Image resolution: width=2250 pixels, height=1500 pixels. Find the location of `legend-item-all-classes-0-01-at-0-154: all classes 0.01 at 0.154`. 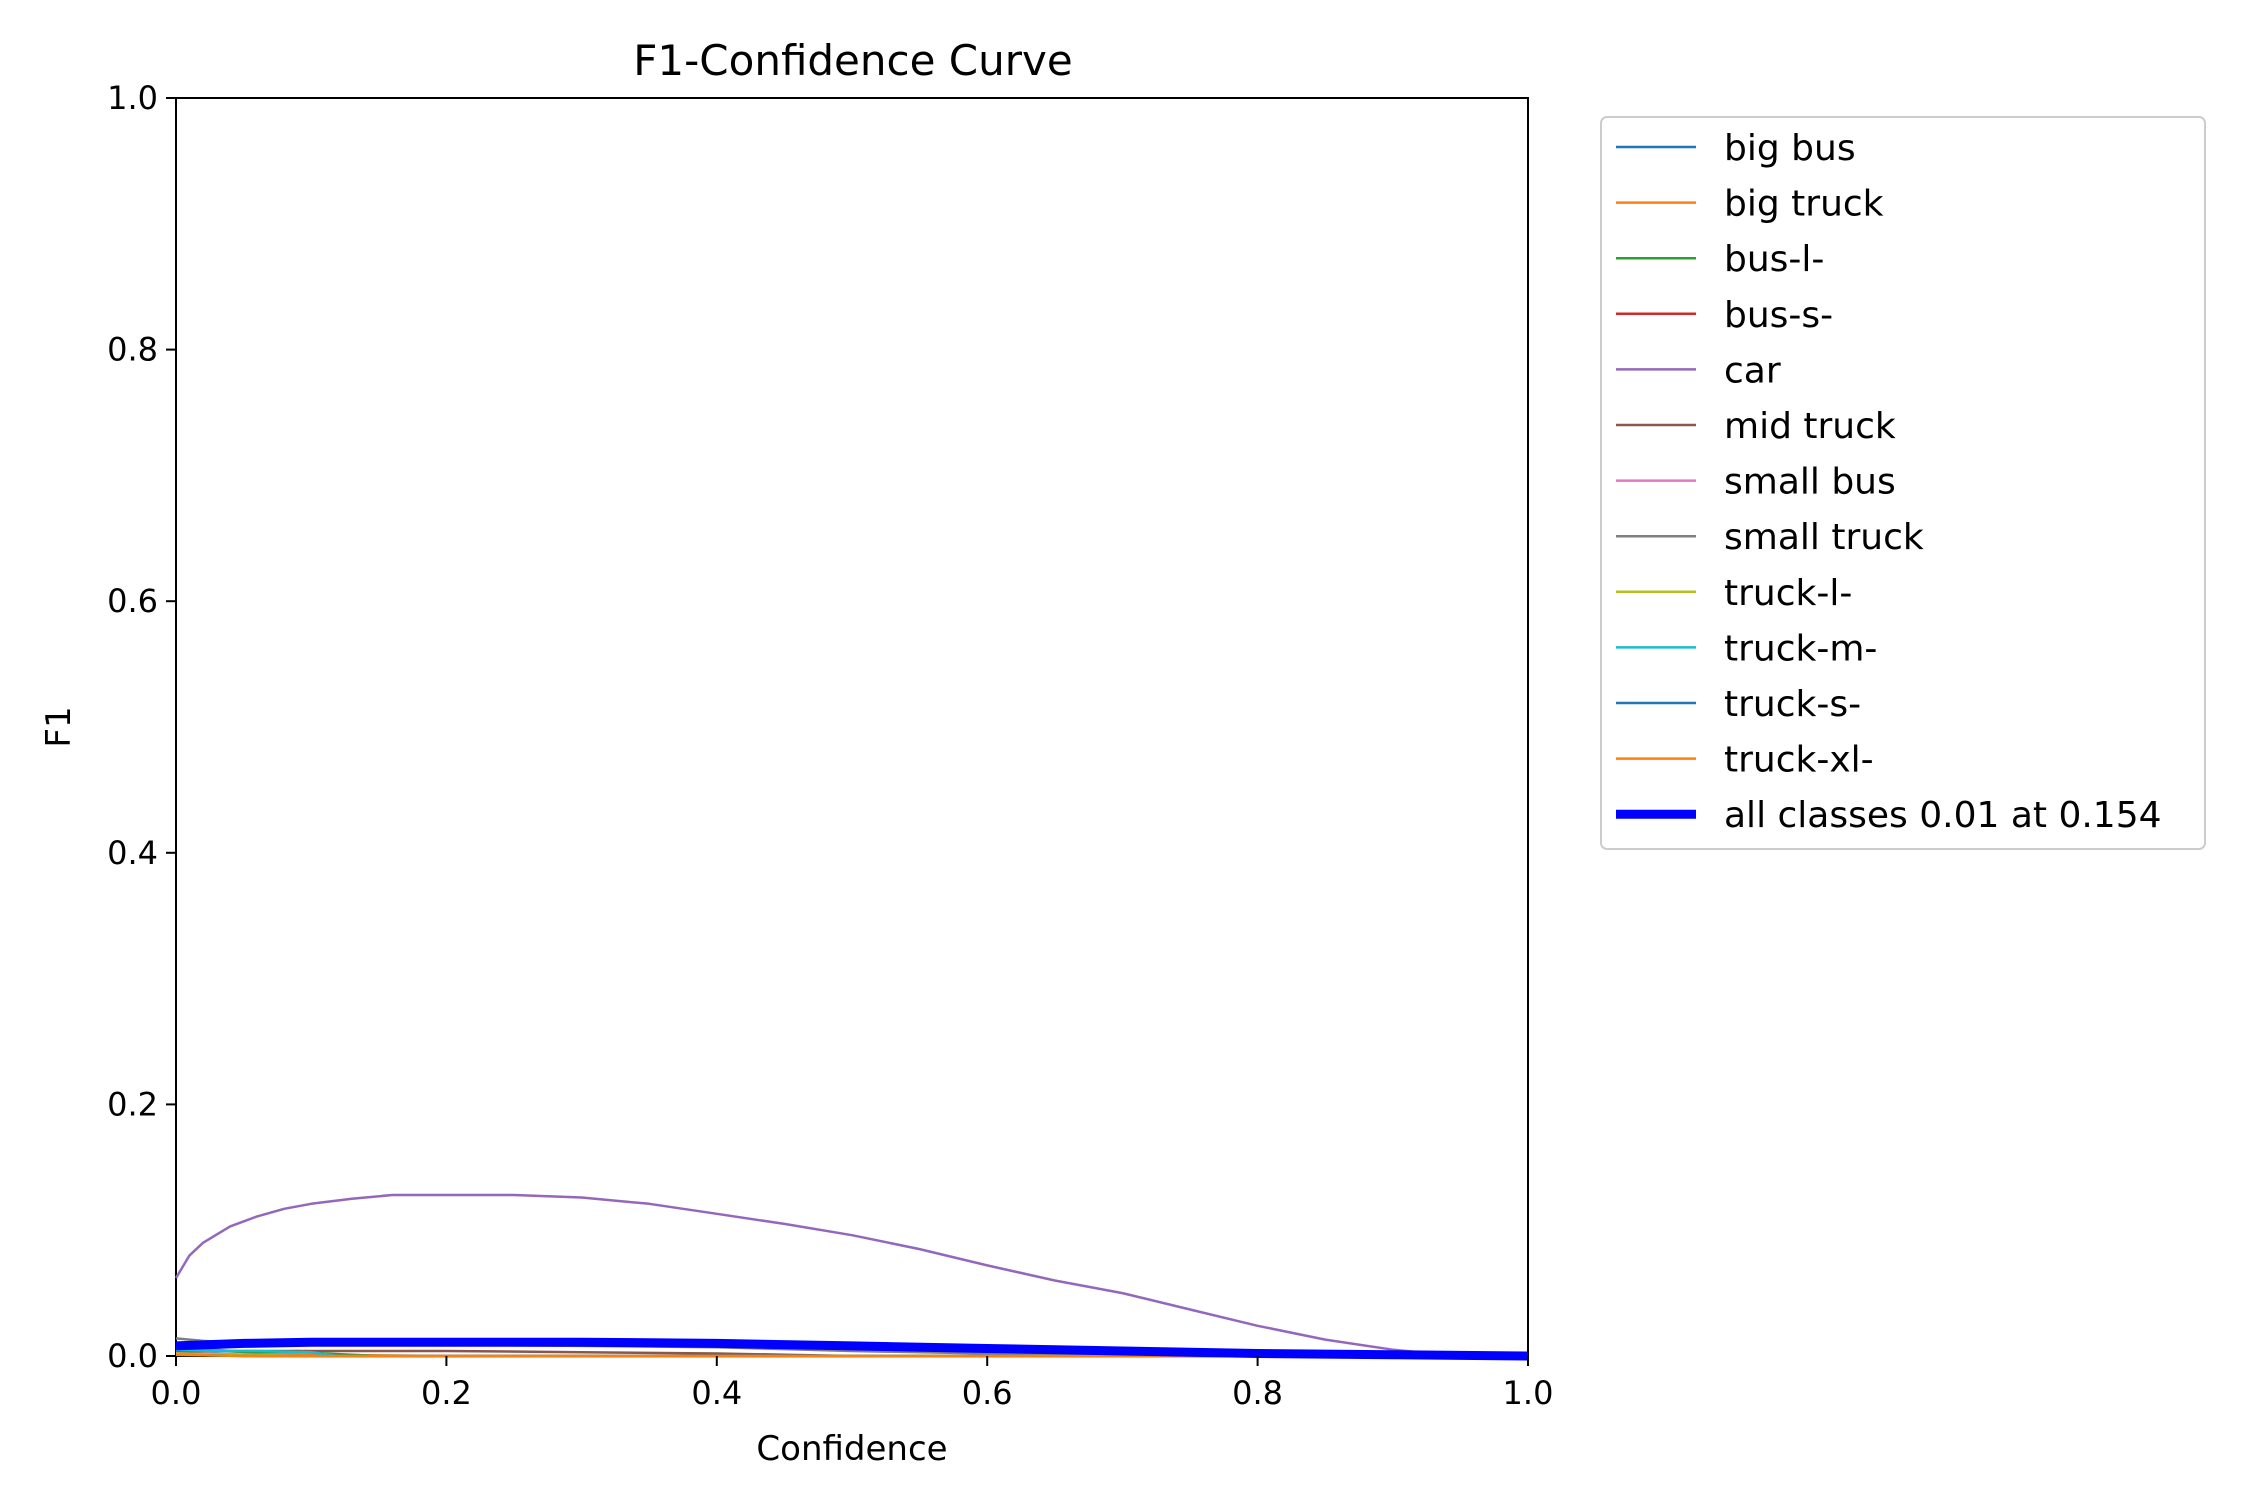

legend-item-all-classes-0-01-at-0-154: all classes 0.01 at 0.154 is located at coordinates (1889, 815).